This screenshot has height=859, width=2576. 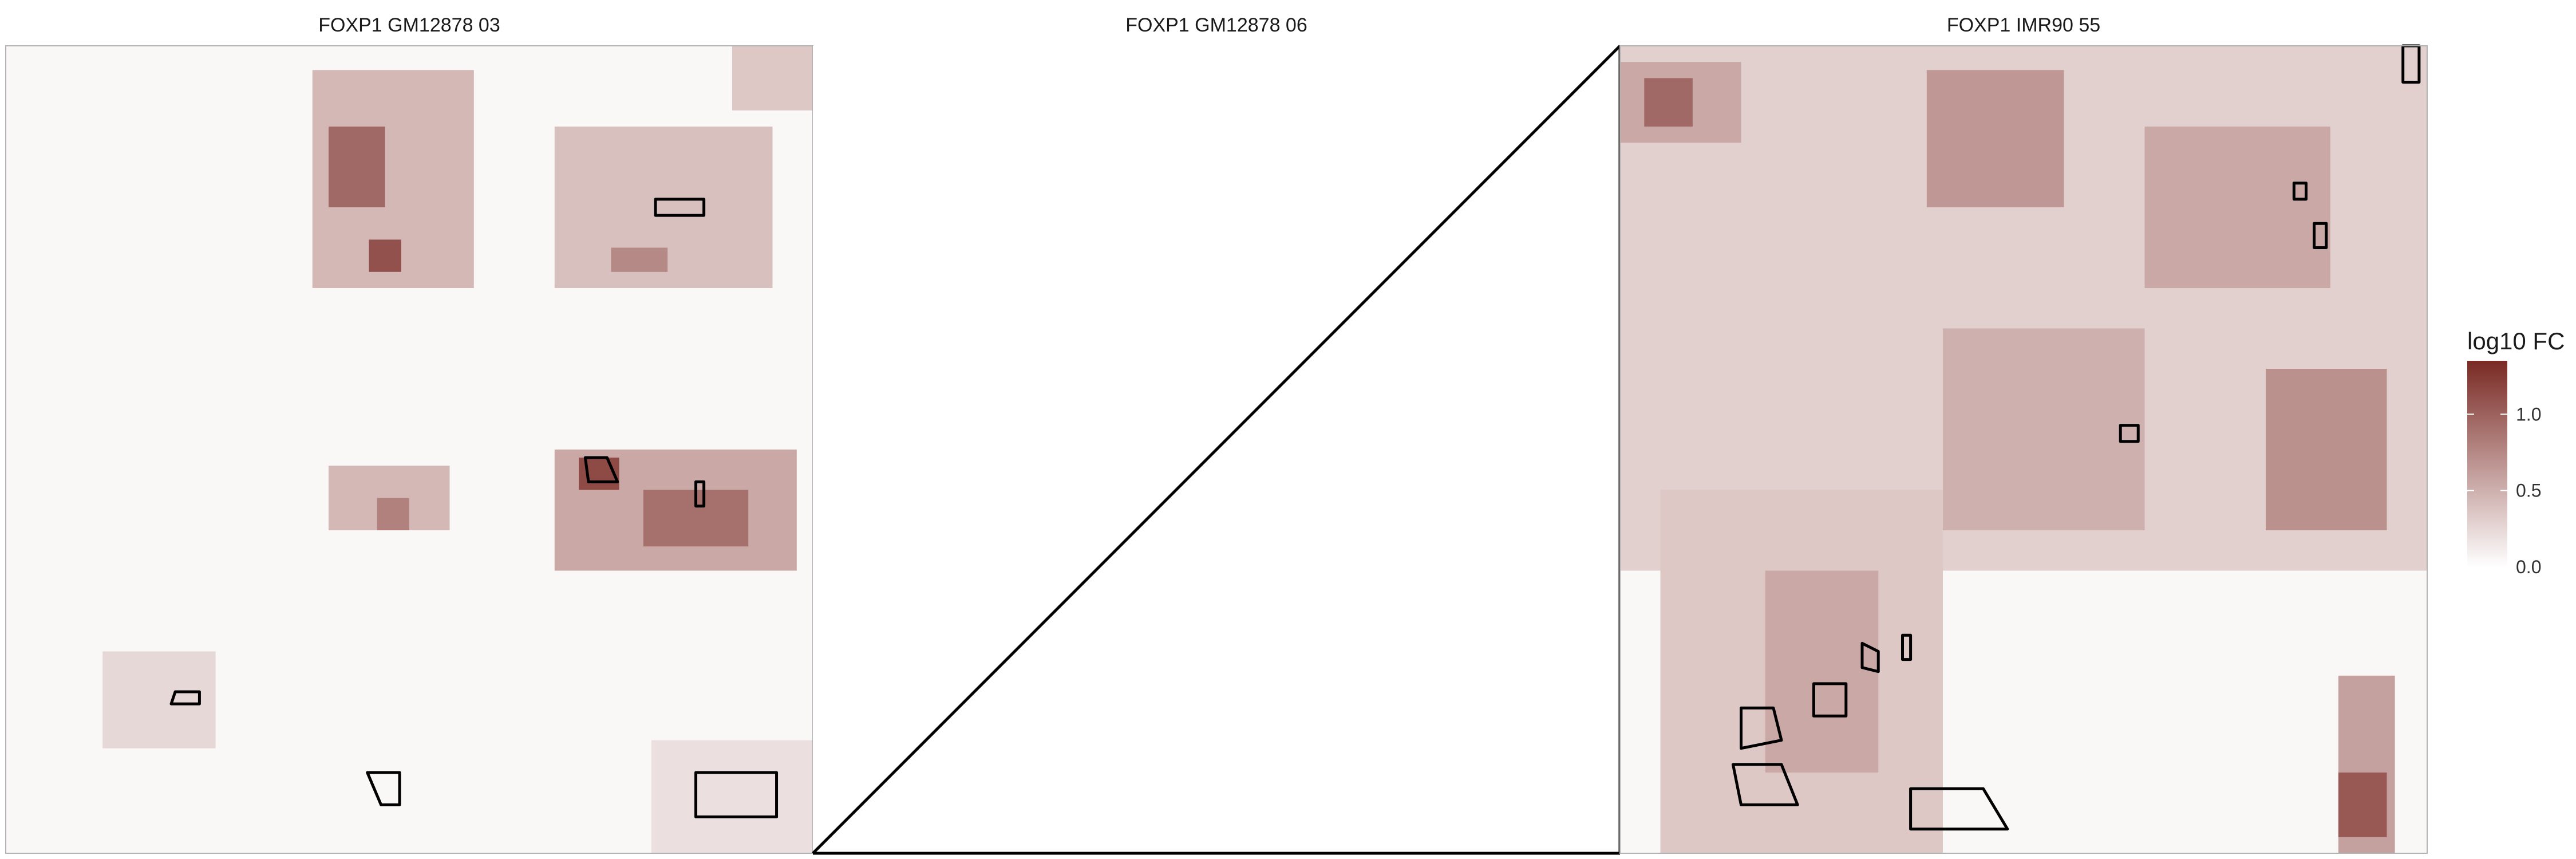 What do you see at coordinates (2528, 414) in the screenshot?
I see `legend-tick-label: 1.0` at bounding box center [2528, 414].